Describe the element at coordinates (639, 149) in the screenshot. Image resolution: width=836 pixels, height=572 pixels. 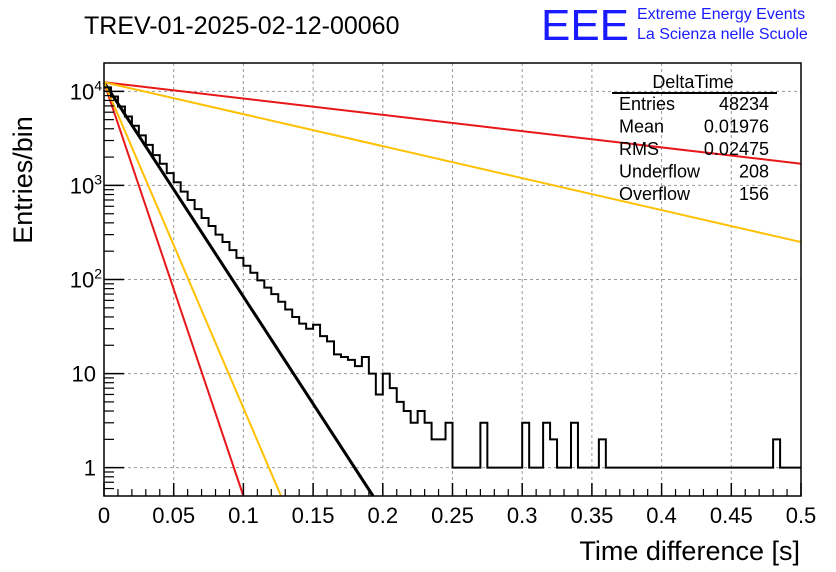
I see `stats-label: RMS` at that location.